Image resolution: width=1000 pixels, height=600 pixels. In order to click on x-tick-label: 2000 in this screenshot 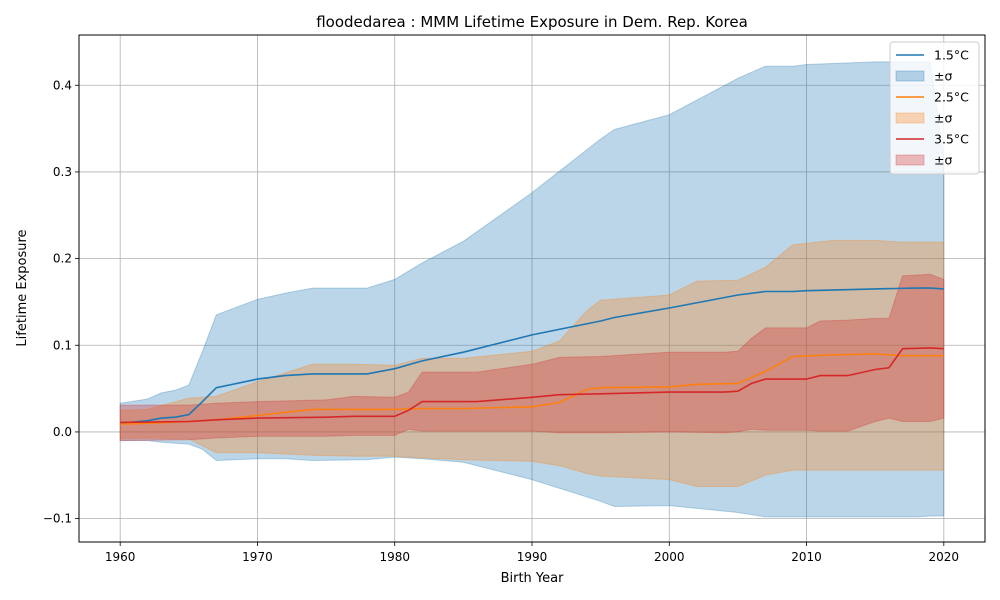, I will do `click(669, 557)`.